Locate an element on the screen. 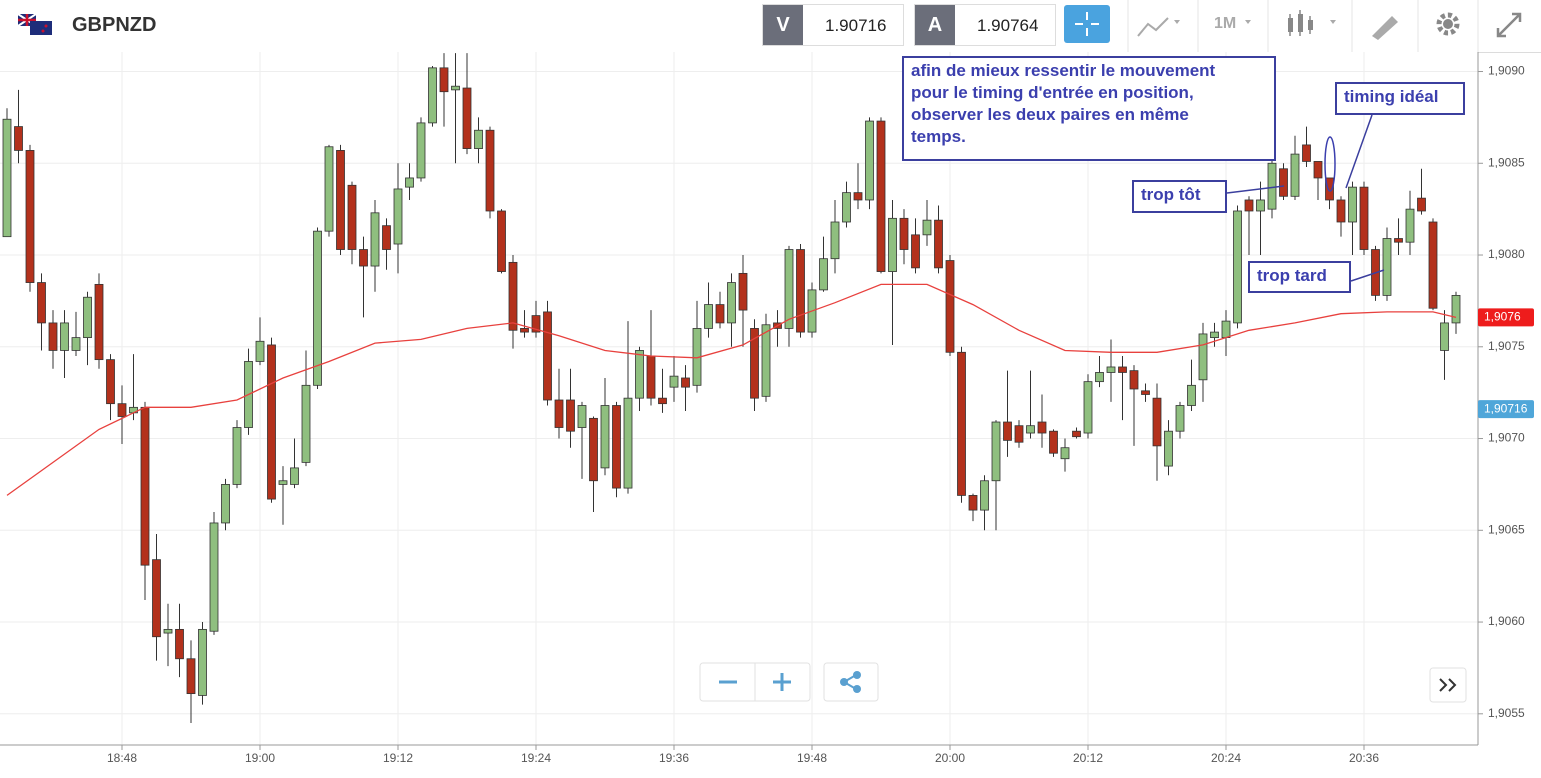 This screenshot has width=1541, height=778. x-tick-label: 19:12 is located at coordinates (398, 758).